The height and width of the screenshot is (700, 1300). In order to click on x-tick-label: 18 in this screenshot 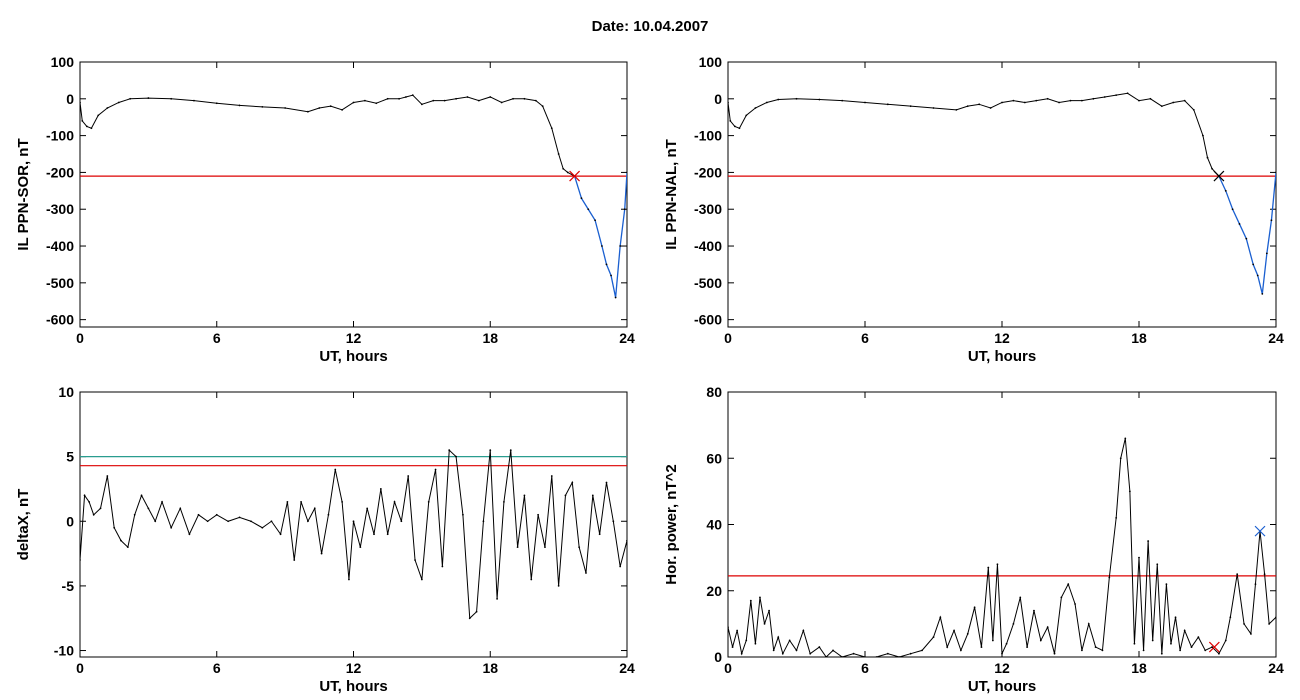, I will do `click(490, 338)`.